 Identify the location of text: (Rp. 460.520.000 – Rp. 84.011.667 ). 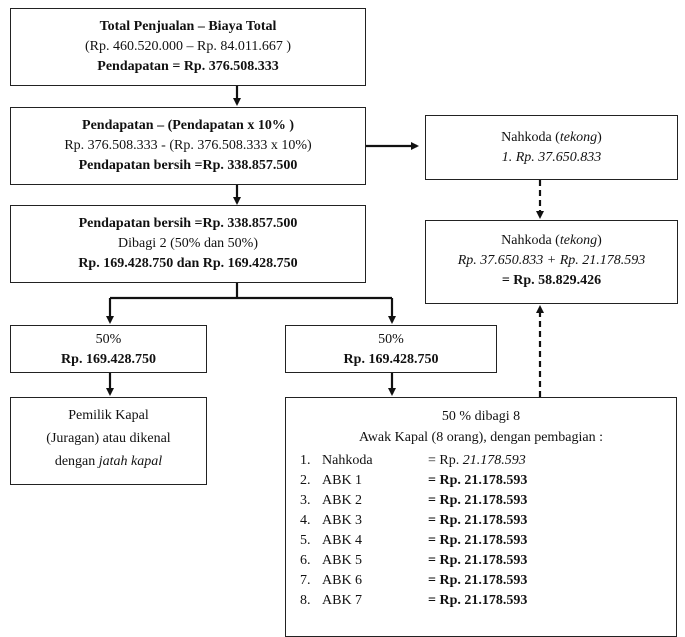
(188, 46).